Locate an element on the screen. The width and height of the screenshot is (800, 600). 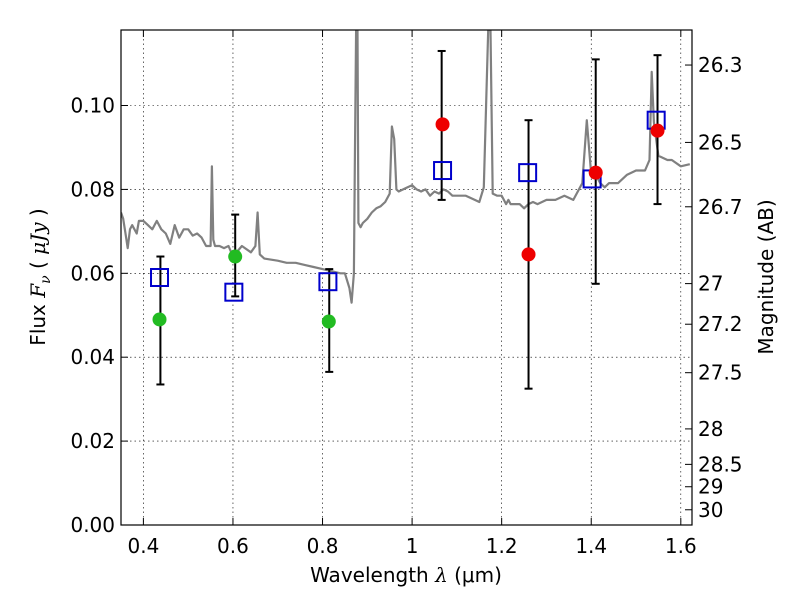
y-tick-label: 0.00 is located at coordinates (92, 525).